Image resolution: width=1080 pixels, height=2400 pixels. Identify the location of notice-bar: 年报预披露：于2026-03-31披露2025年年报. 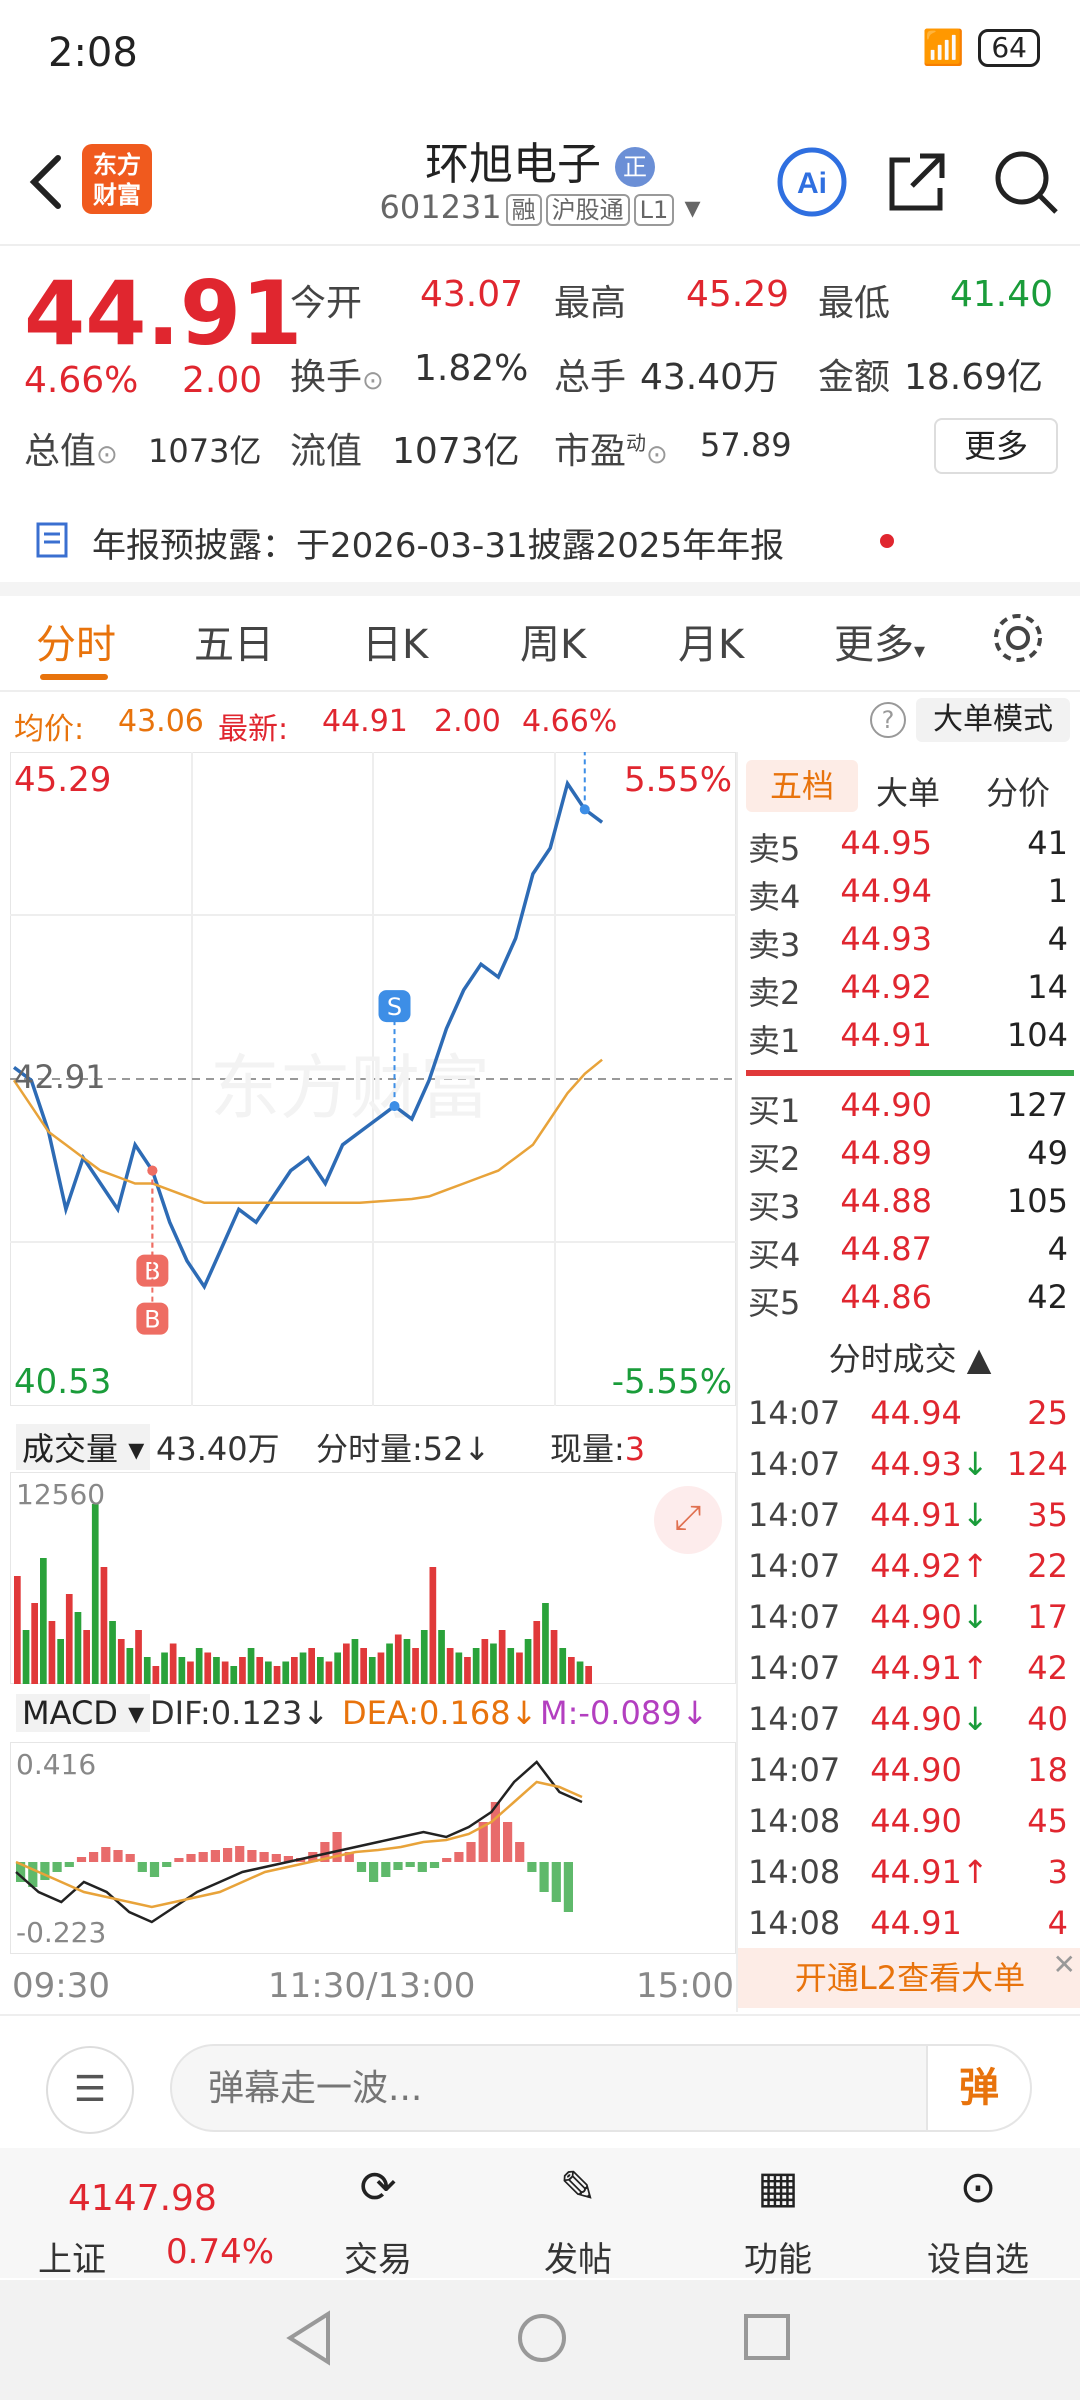
(540, 540).